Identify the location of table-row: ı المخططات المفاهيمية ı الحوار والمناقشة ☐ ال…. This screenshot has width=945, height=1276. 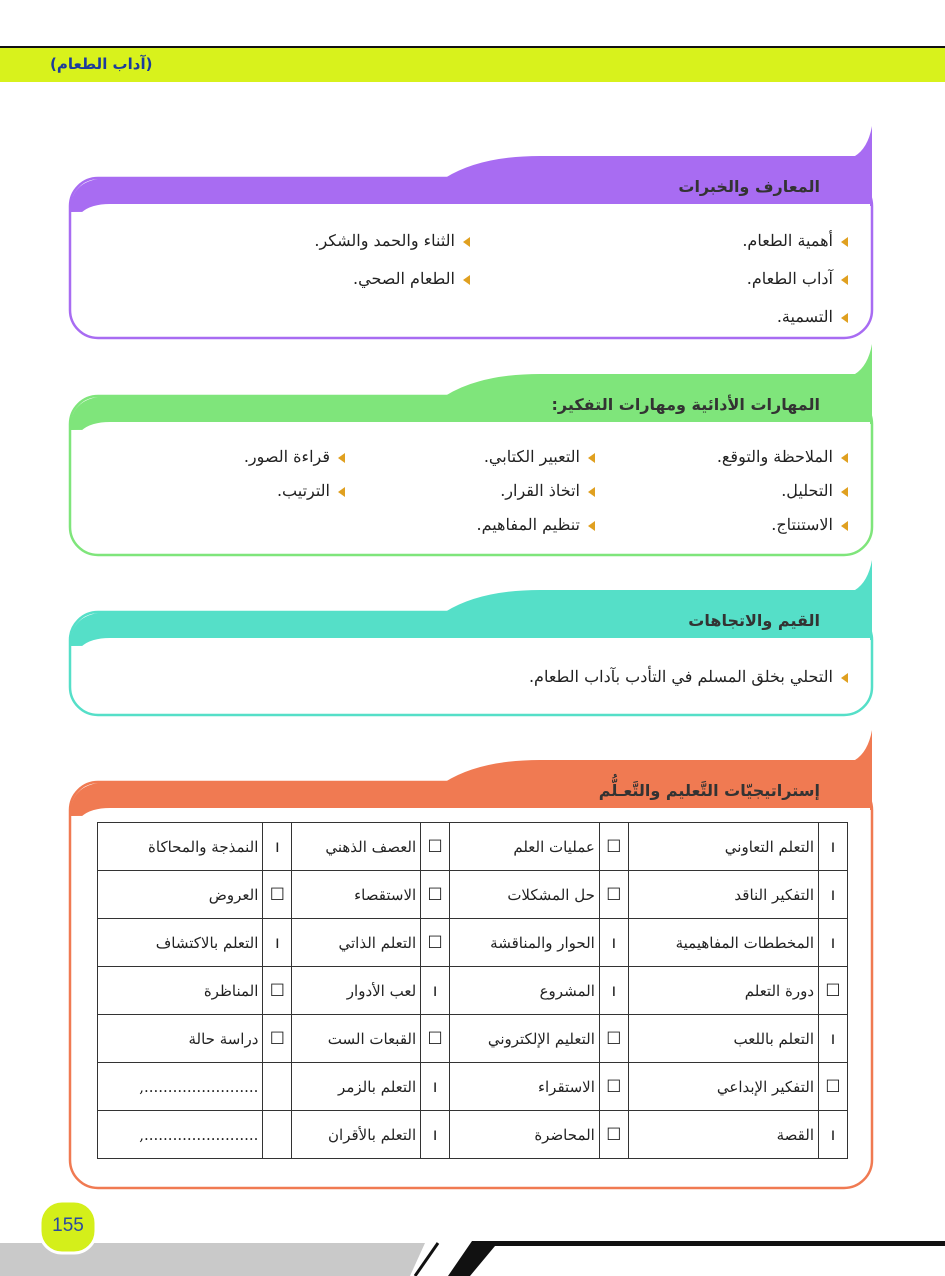
(472, 942).